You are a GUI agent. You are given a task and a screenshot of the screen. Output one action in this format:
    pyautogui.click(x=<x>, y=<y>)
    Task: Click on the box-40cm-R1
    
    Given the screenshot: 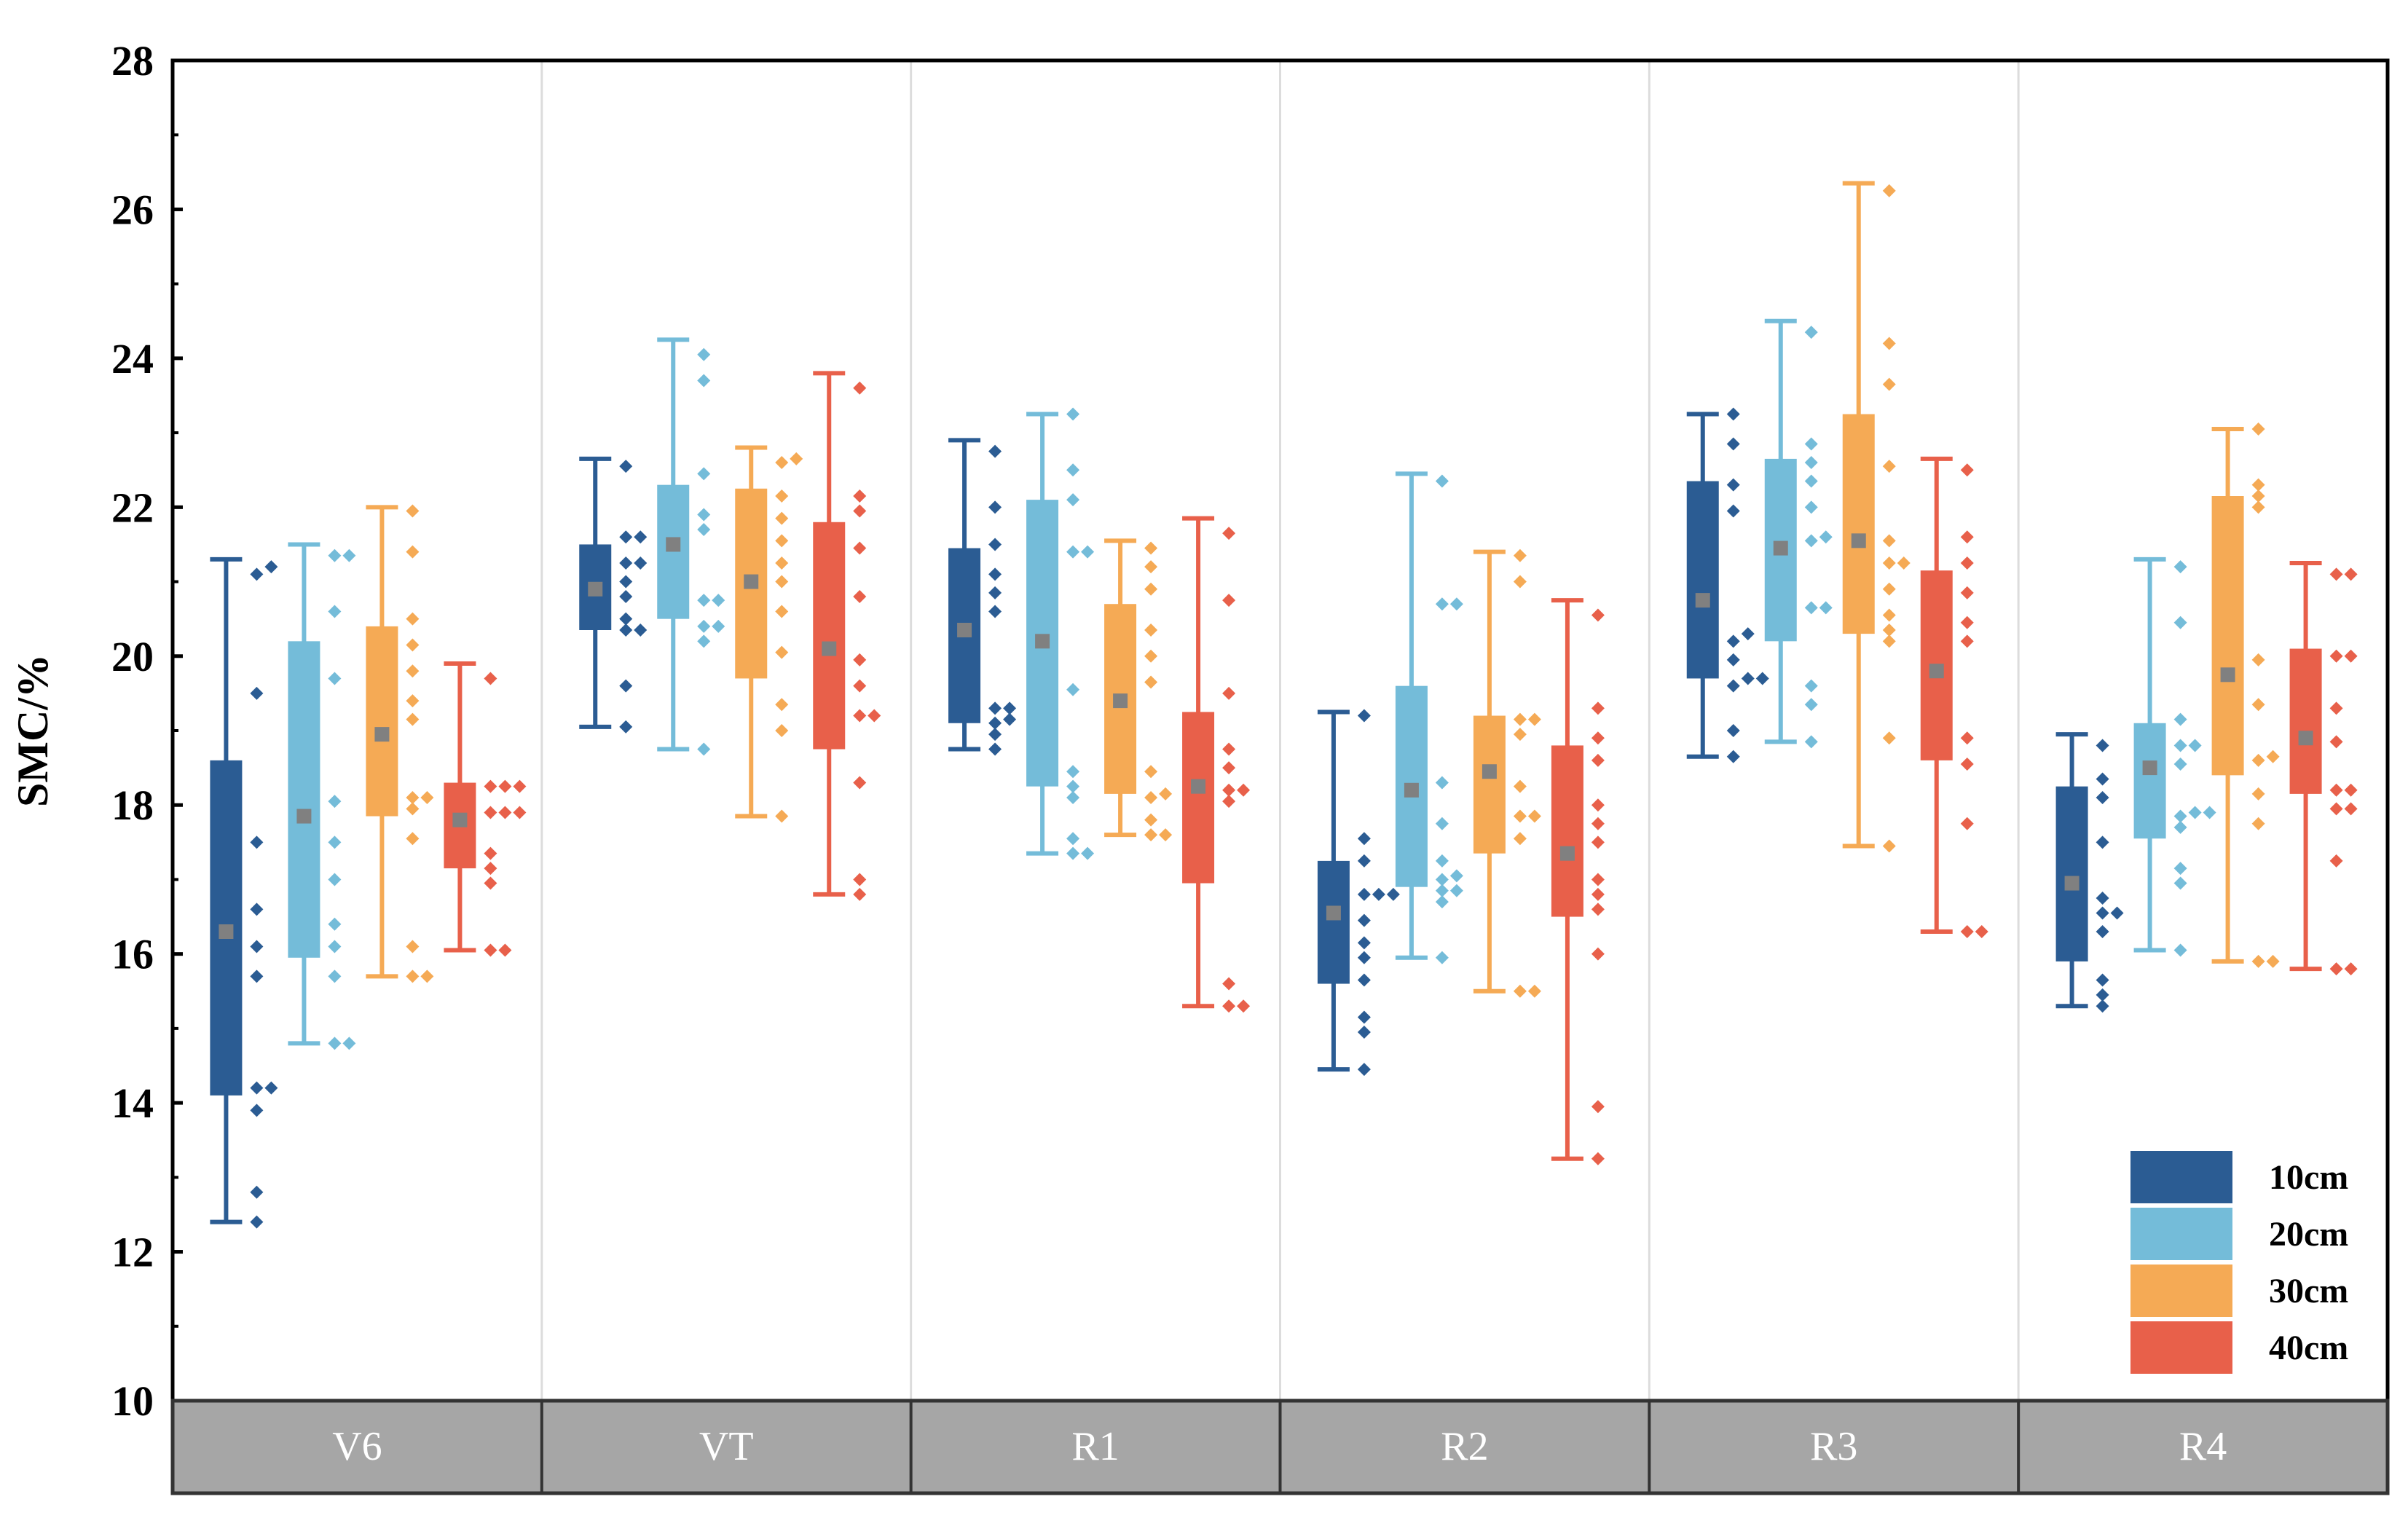 What is the action you would take?
    pyautogui.click(x=1216, y=764)
    